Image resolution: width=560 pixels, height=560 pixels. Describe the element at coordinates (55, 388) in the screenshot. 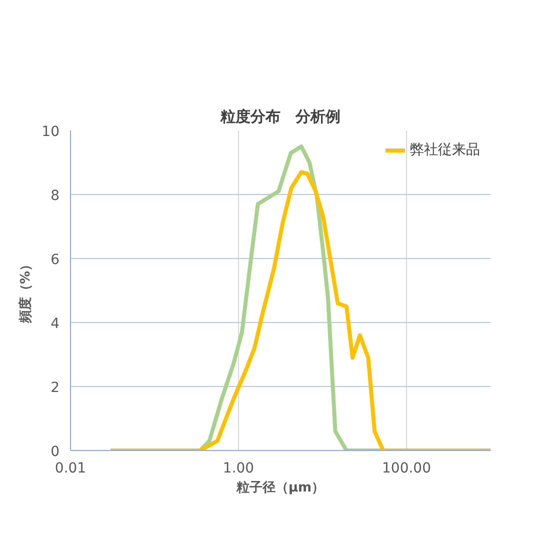

I see `y-tick-label: 2` at that location.